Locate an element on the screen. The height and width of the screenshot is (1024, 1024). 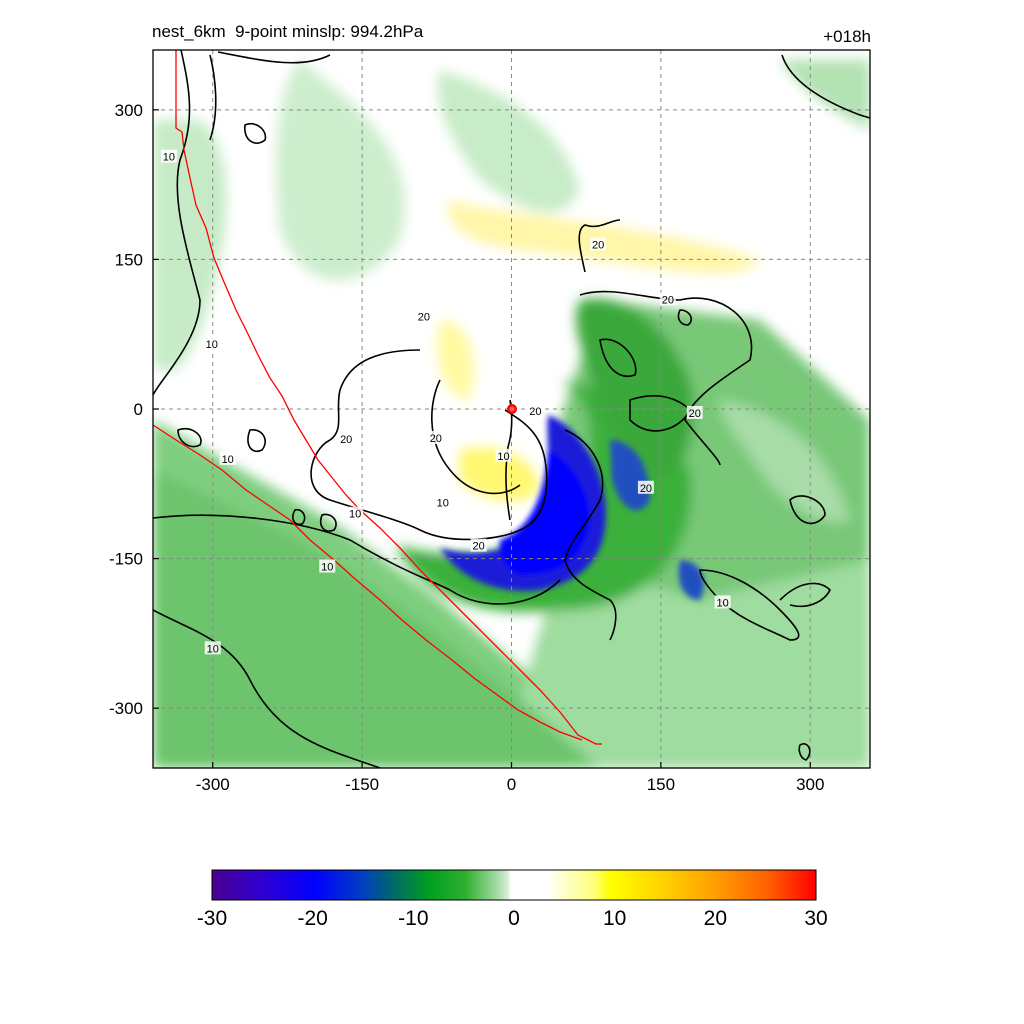
colorbar-tick-label: 0 is located at coordinates (514, 918).